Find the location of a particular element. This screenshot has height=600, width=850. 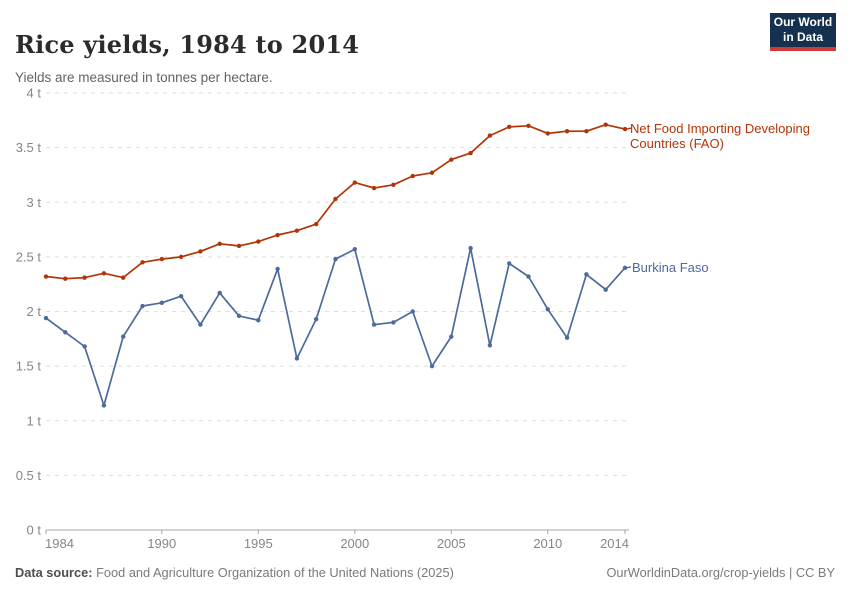

svg-text: 2 t is located at coordinates (34, 311).